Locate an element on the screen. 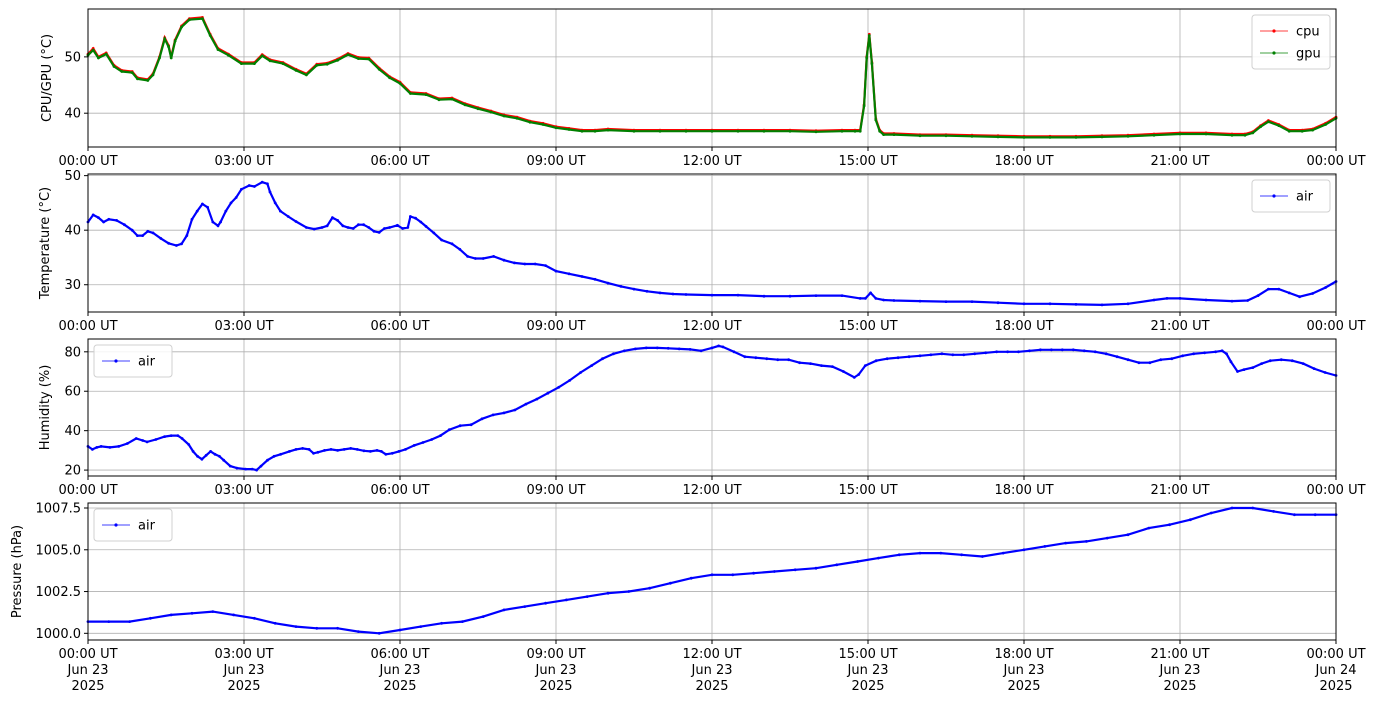  legend: air is located at coordinates (133, 361).